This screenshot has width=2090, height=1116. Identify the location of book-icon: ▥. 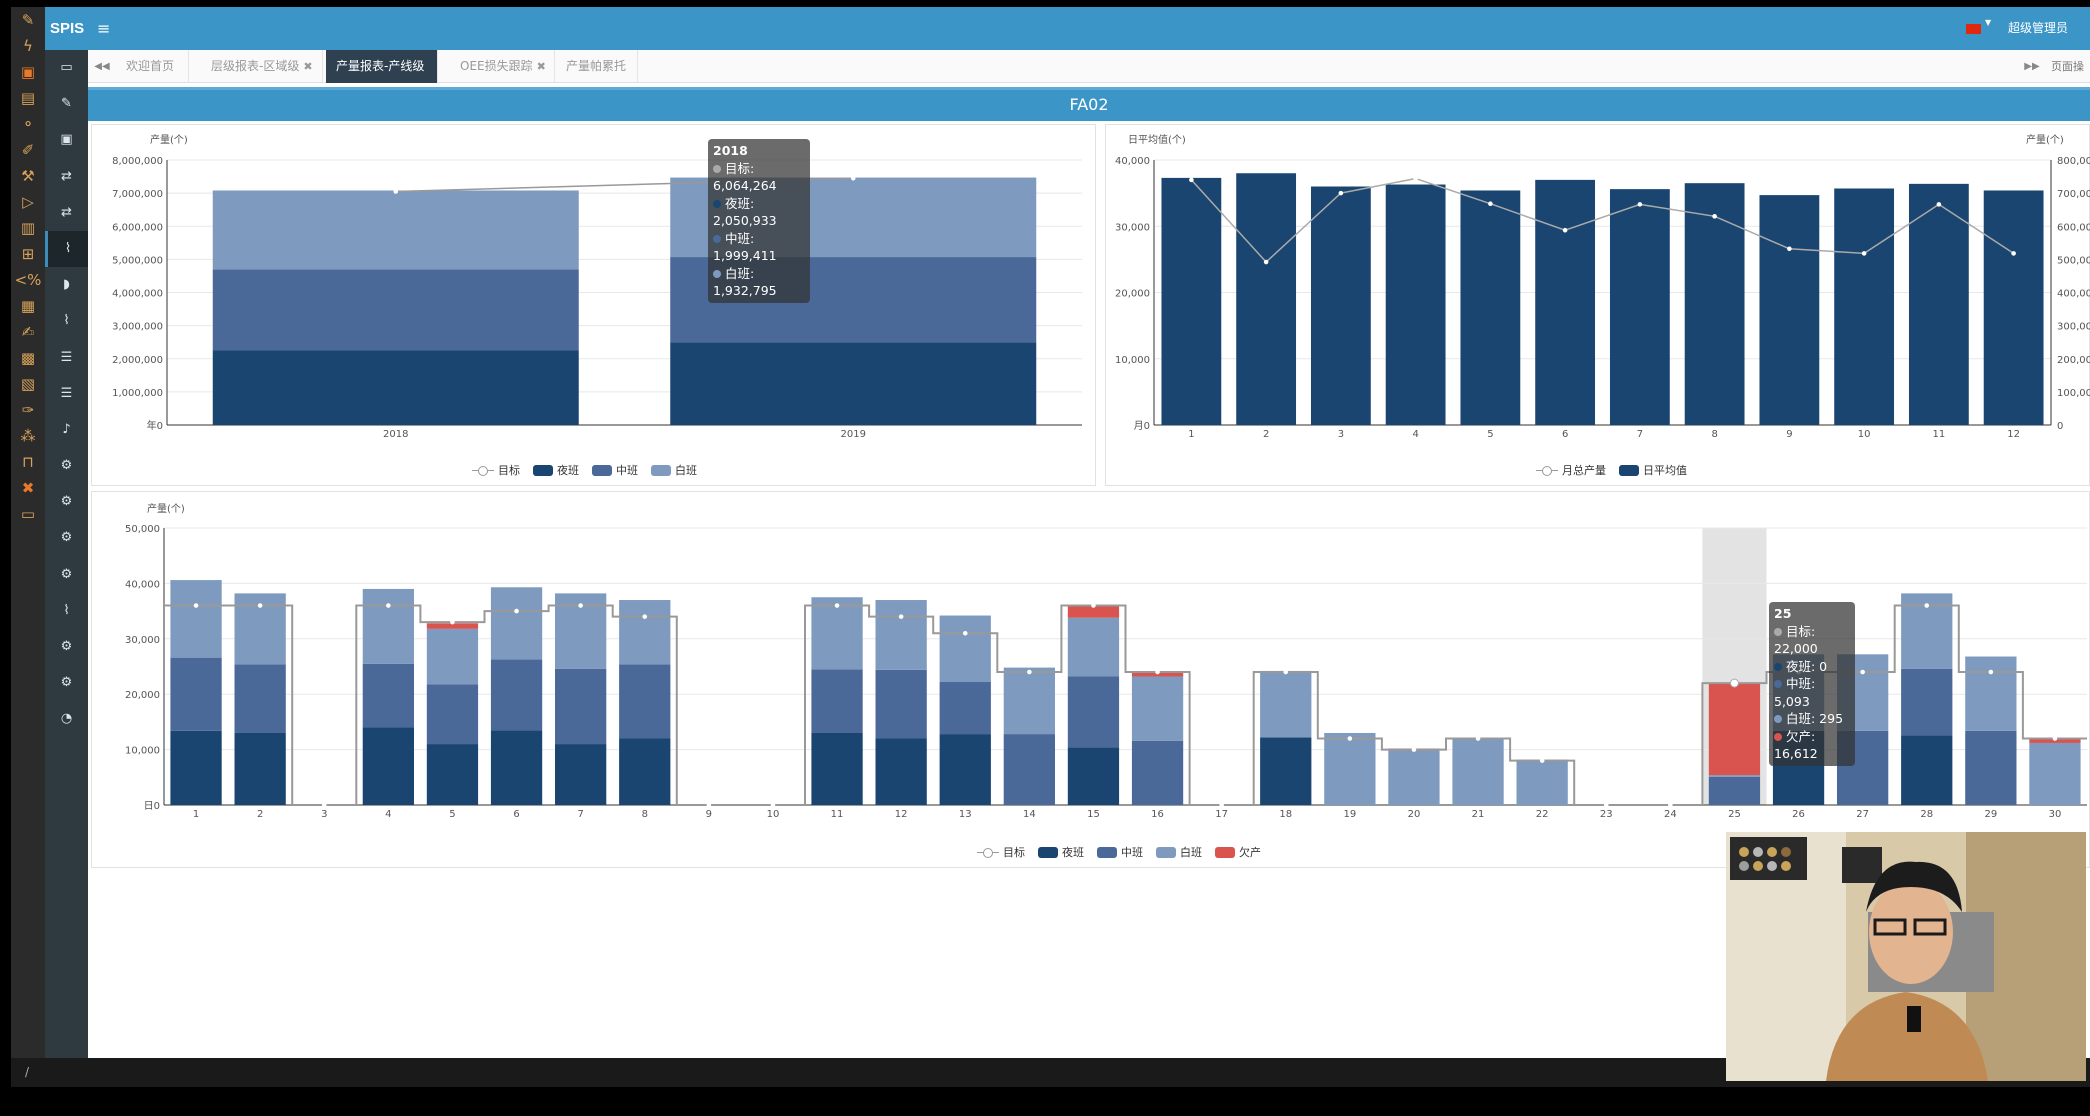
(28, 228).